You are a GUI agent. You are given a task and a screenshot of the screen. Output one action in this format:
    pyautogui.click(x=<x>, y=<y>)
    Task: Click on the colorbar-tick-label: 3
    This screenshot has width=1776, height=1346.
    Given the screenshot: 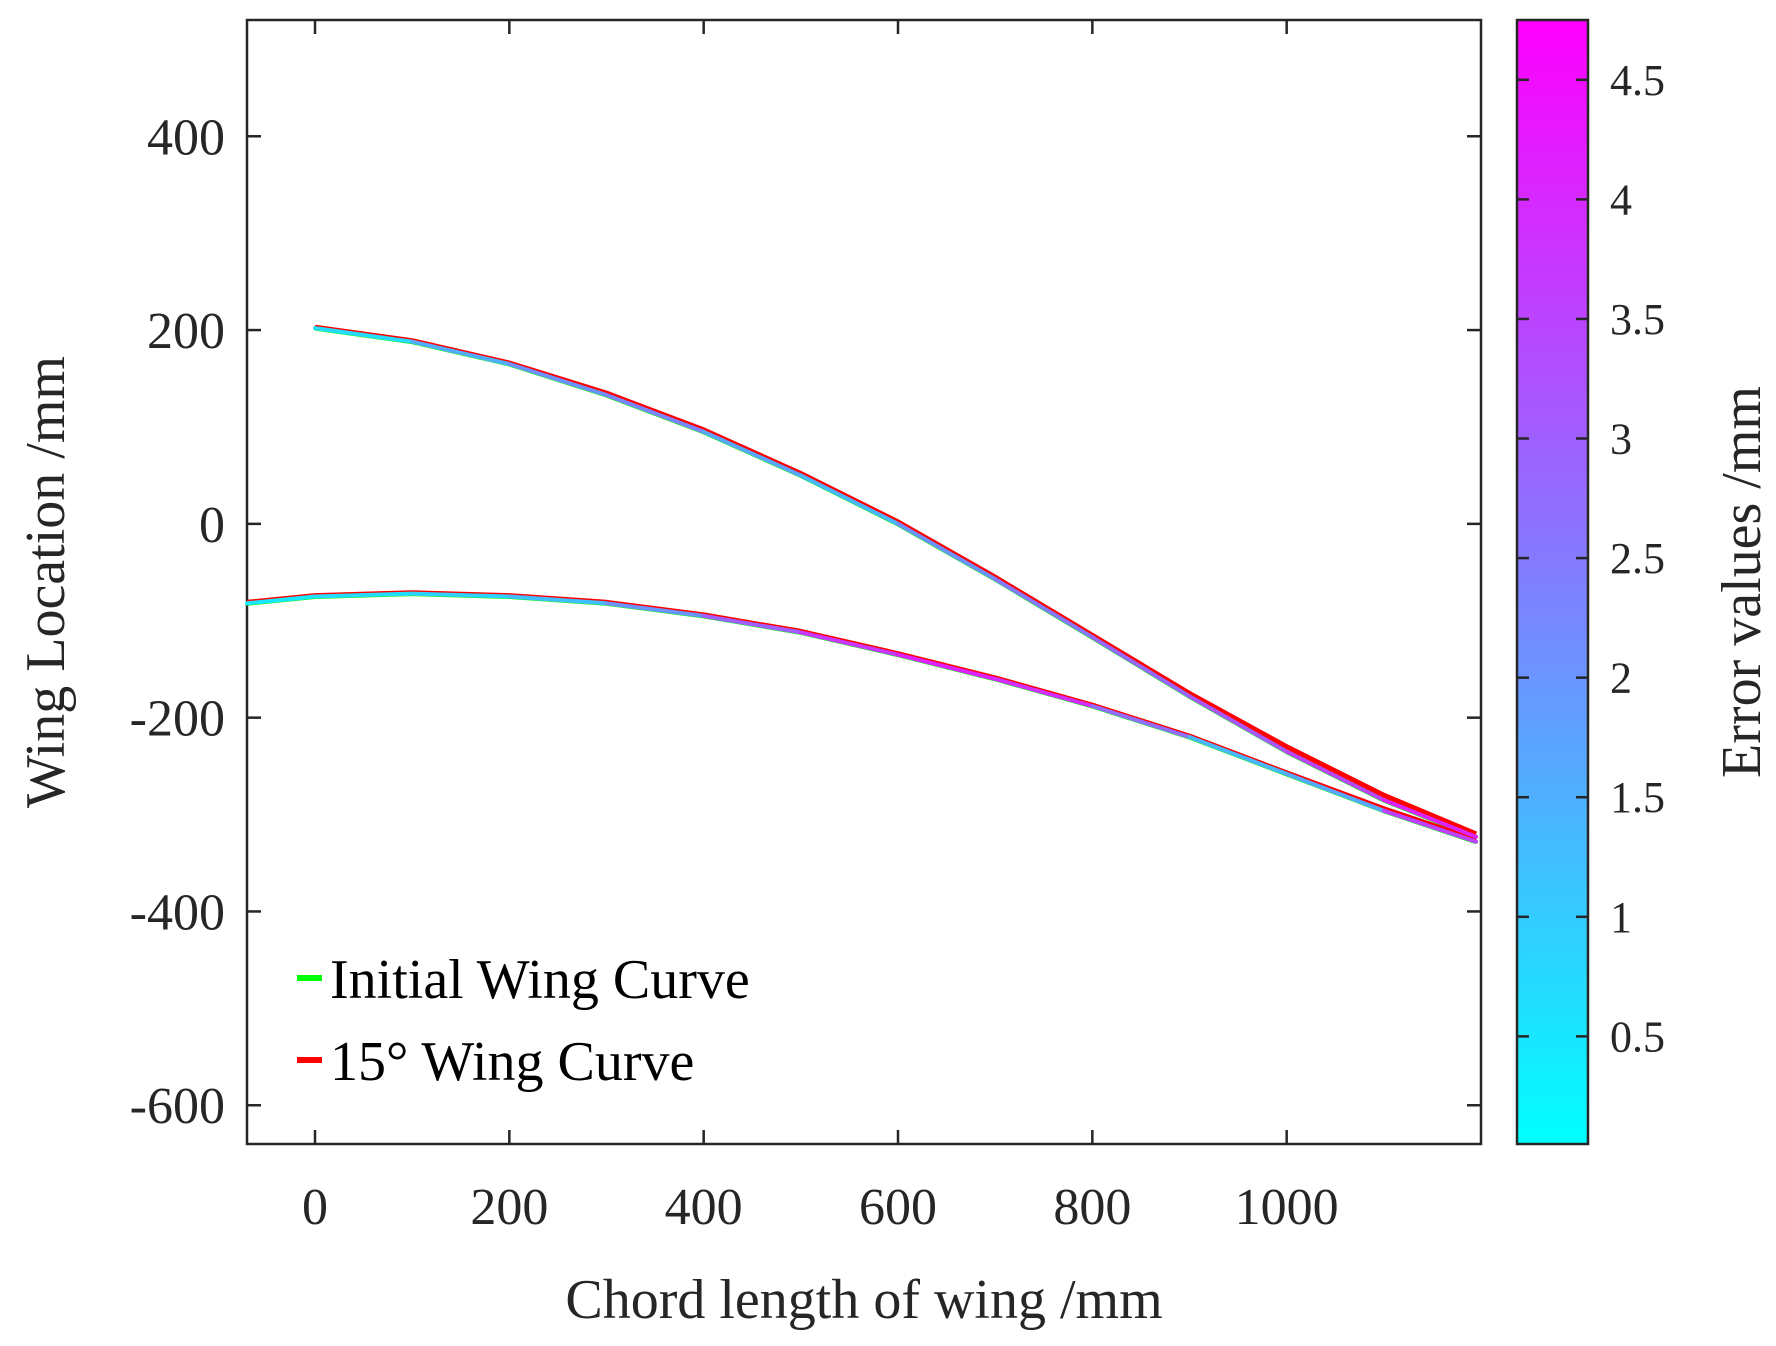 What is the action you would take?
    pyautogui.click(x=1621, y=439)
    